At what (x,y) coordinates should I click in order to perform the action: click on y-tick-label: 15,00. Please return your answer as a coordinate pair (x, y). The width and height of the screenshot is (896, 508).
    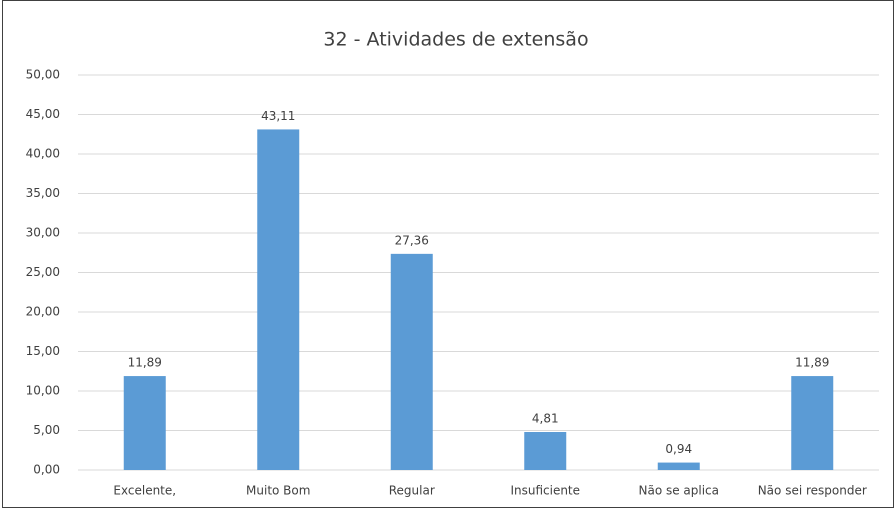
    Looking at the image, I should click on (43, 351).